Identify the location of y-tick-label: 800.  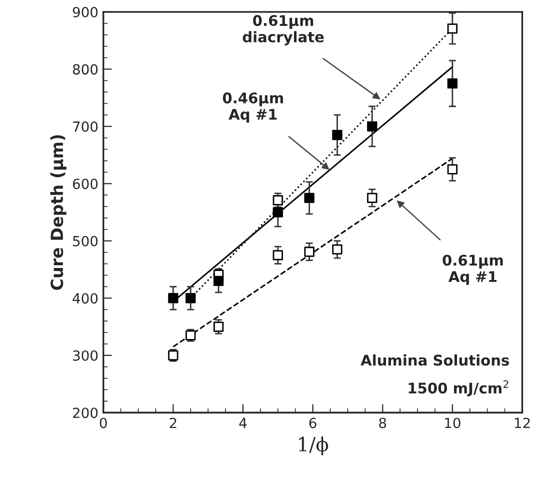
(85, 69).